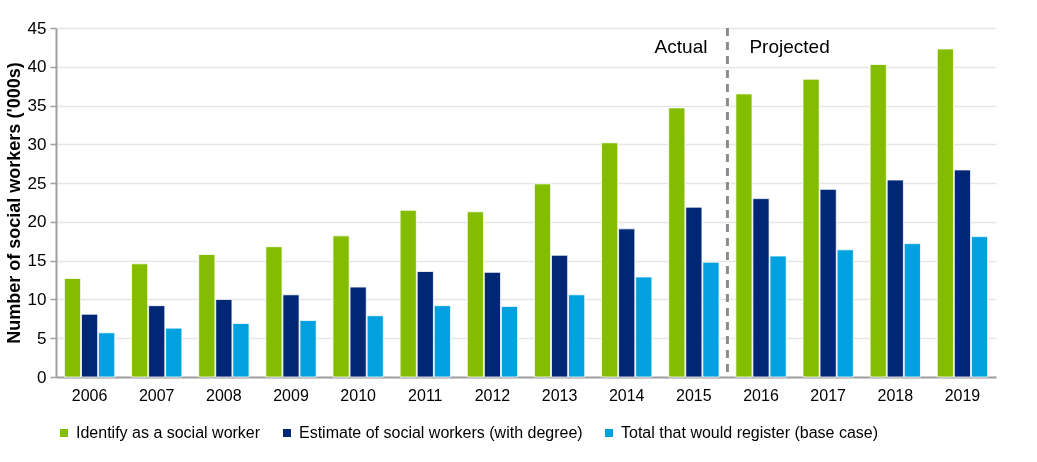 Image resolution: width=1037 pixels, height=462 pixels. I want to click on y-axis-title: Number of social workers ('000s), so click(13, 203).